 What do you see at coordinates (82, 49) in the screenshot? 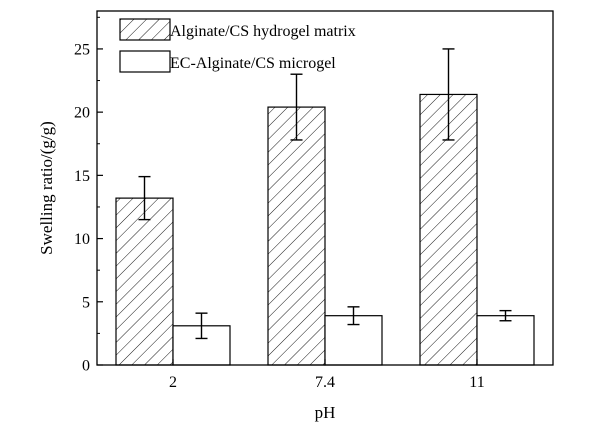
I see `y-tick-label: 25` at bounding box center [82, 49].